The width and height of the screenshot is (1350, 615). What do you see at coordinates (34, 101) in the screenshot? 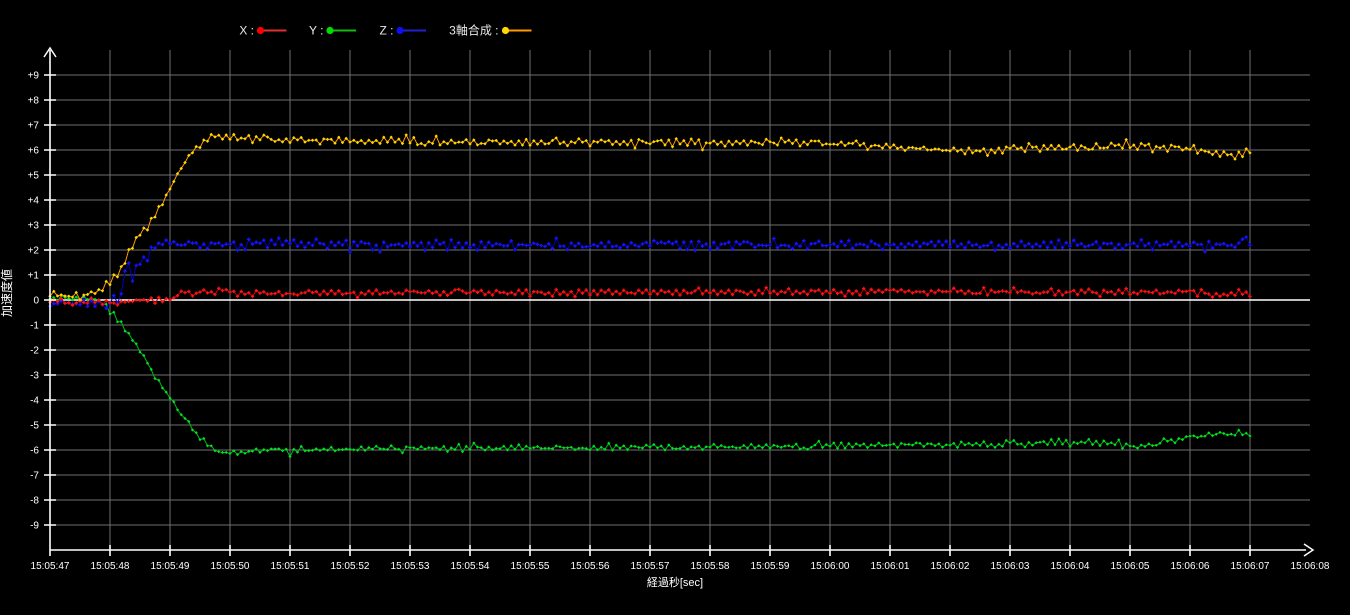
I see `svg-text: +8` at bounding box center [34, 101].